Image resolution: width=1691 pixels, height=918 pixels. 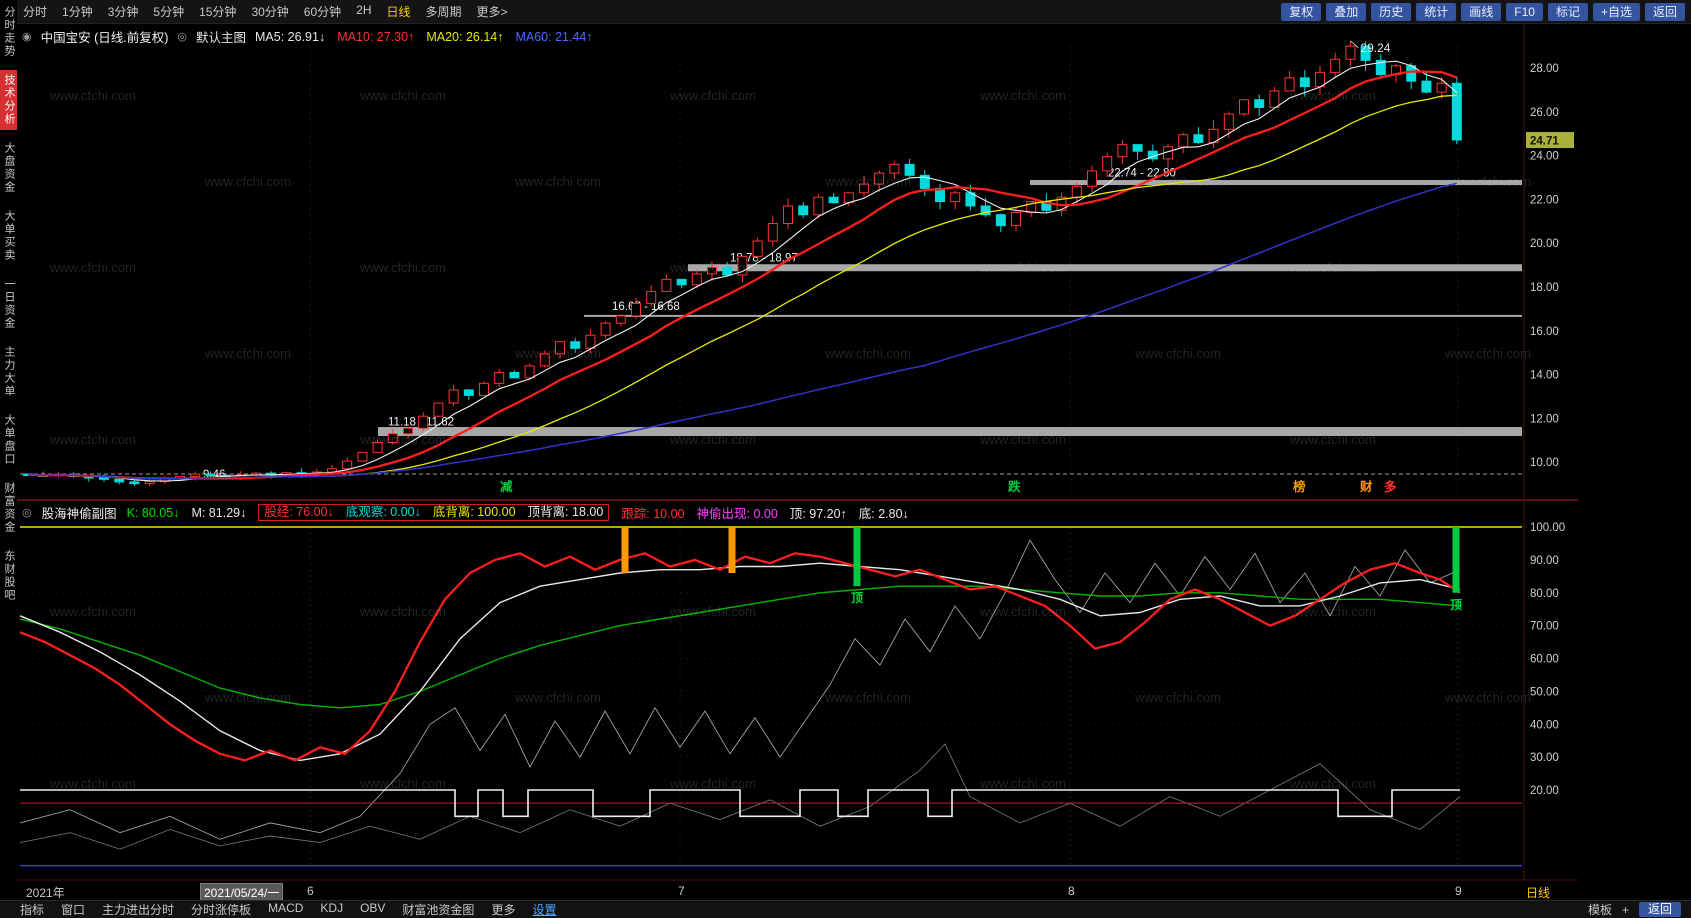 What do you see at coordinates (9, 372) in the screenshot?
I see `sidebar-item-6: 主力大单` at bounding box center [9, 372].